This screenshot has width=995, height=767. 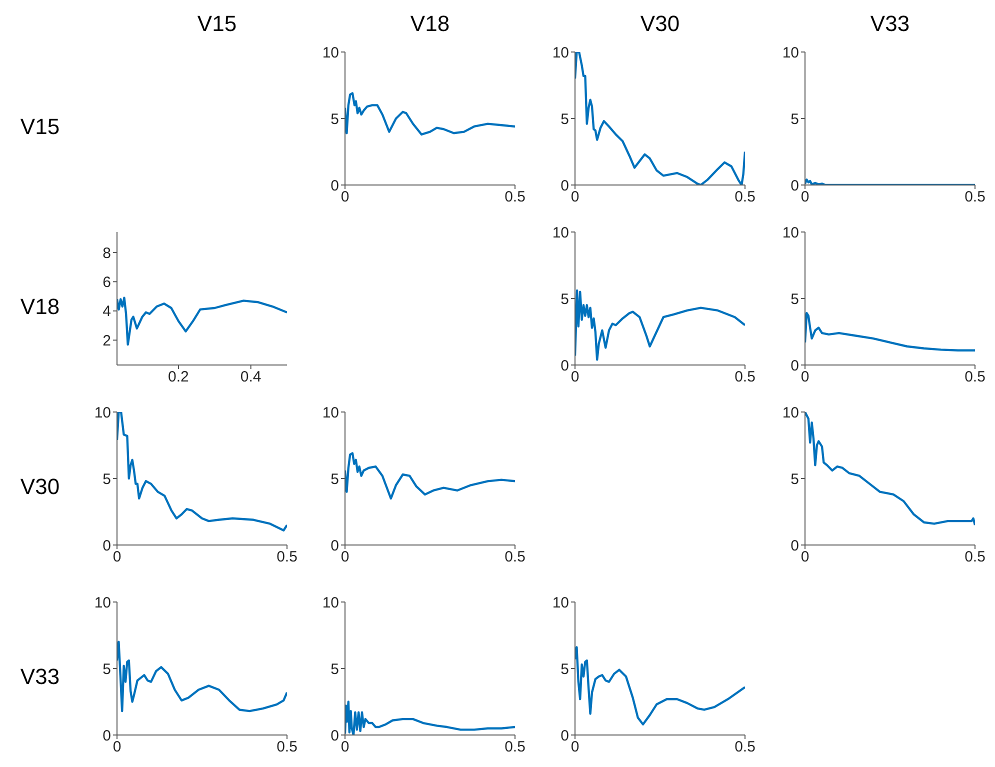 What do you see at coordinates (178, 377) in the screenshot?
I see `x-tick-label: 0.2` at bounding box center [178, 377].